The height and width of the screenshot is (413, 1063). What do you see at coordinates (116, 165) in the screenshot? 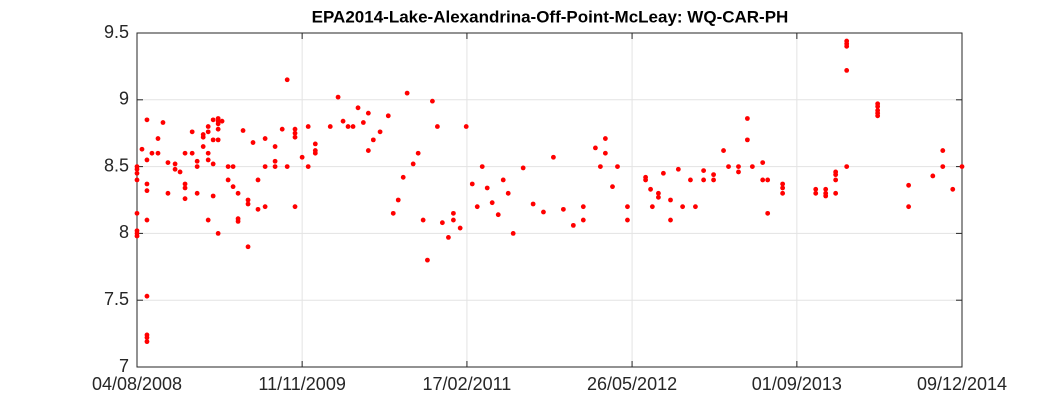
I see `y-tick-label: 8.5` at bounding box center [116, 165].